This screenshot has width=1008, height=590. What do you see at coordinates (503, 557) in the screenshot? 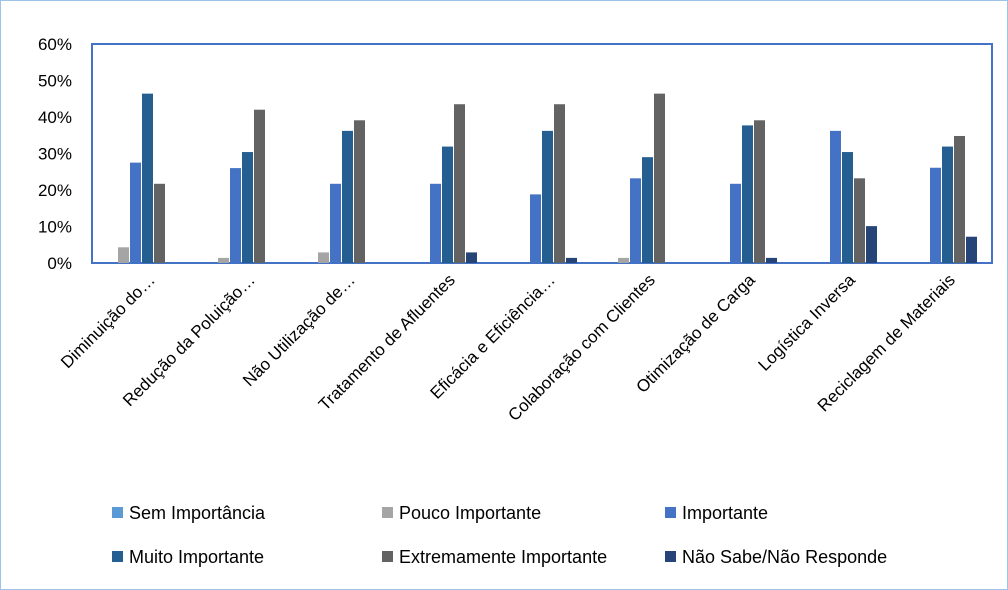
I see `legend-label: Extremamente Importante` at bounding box center [503, 557].